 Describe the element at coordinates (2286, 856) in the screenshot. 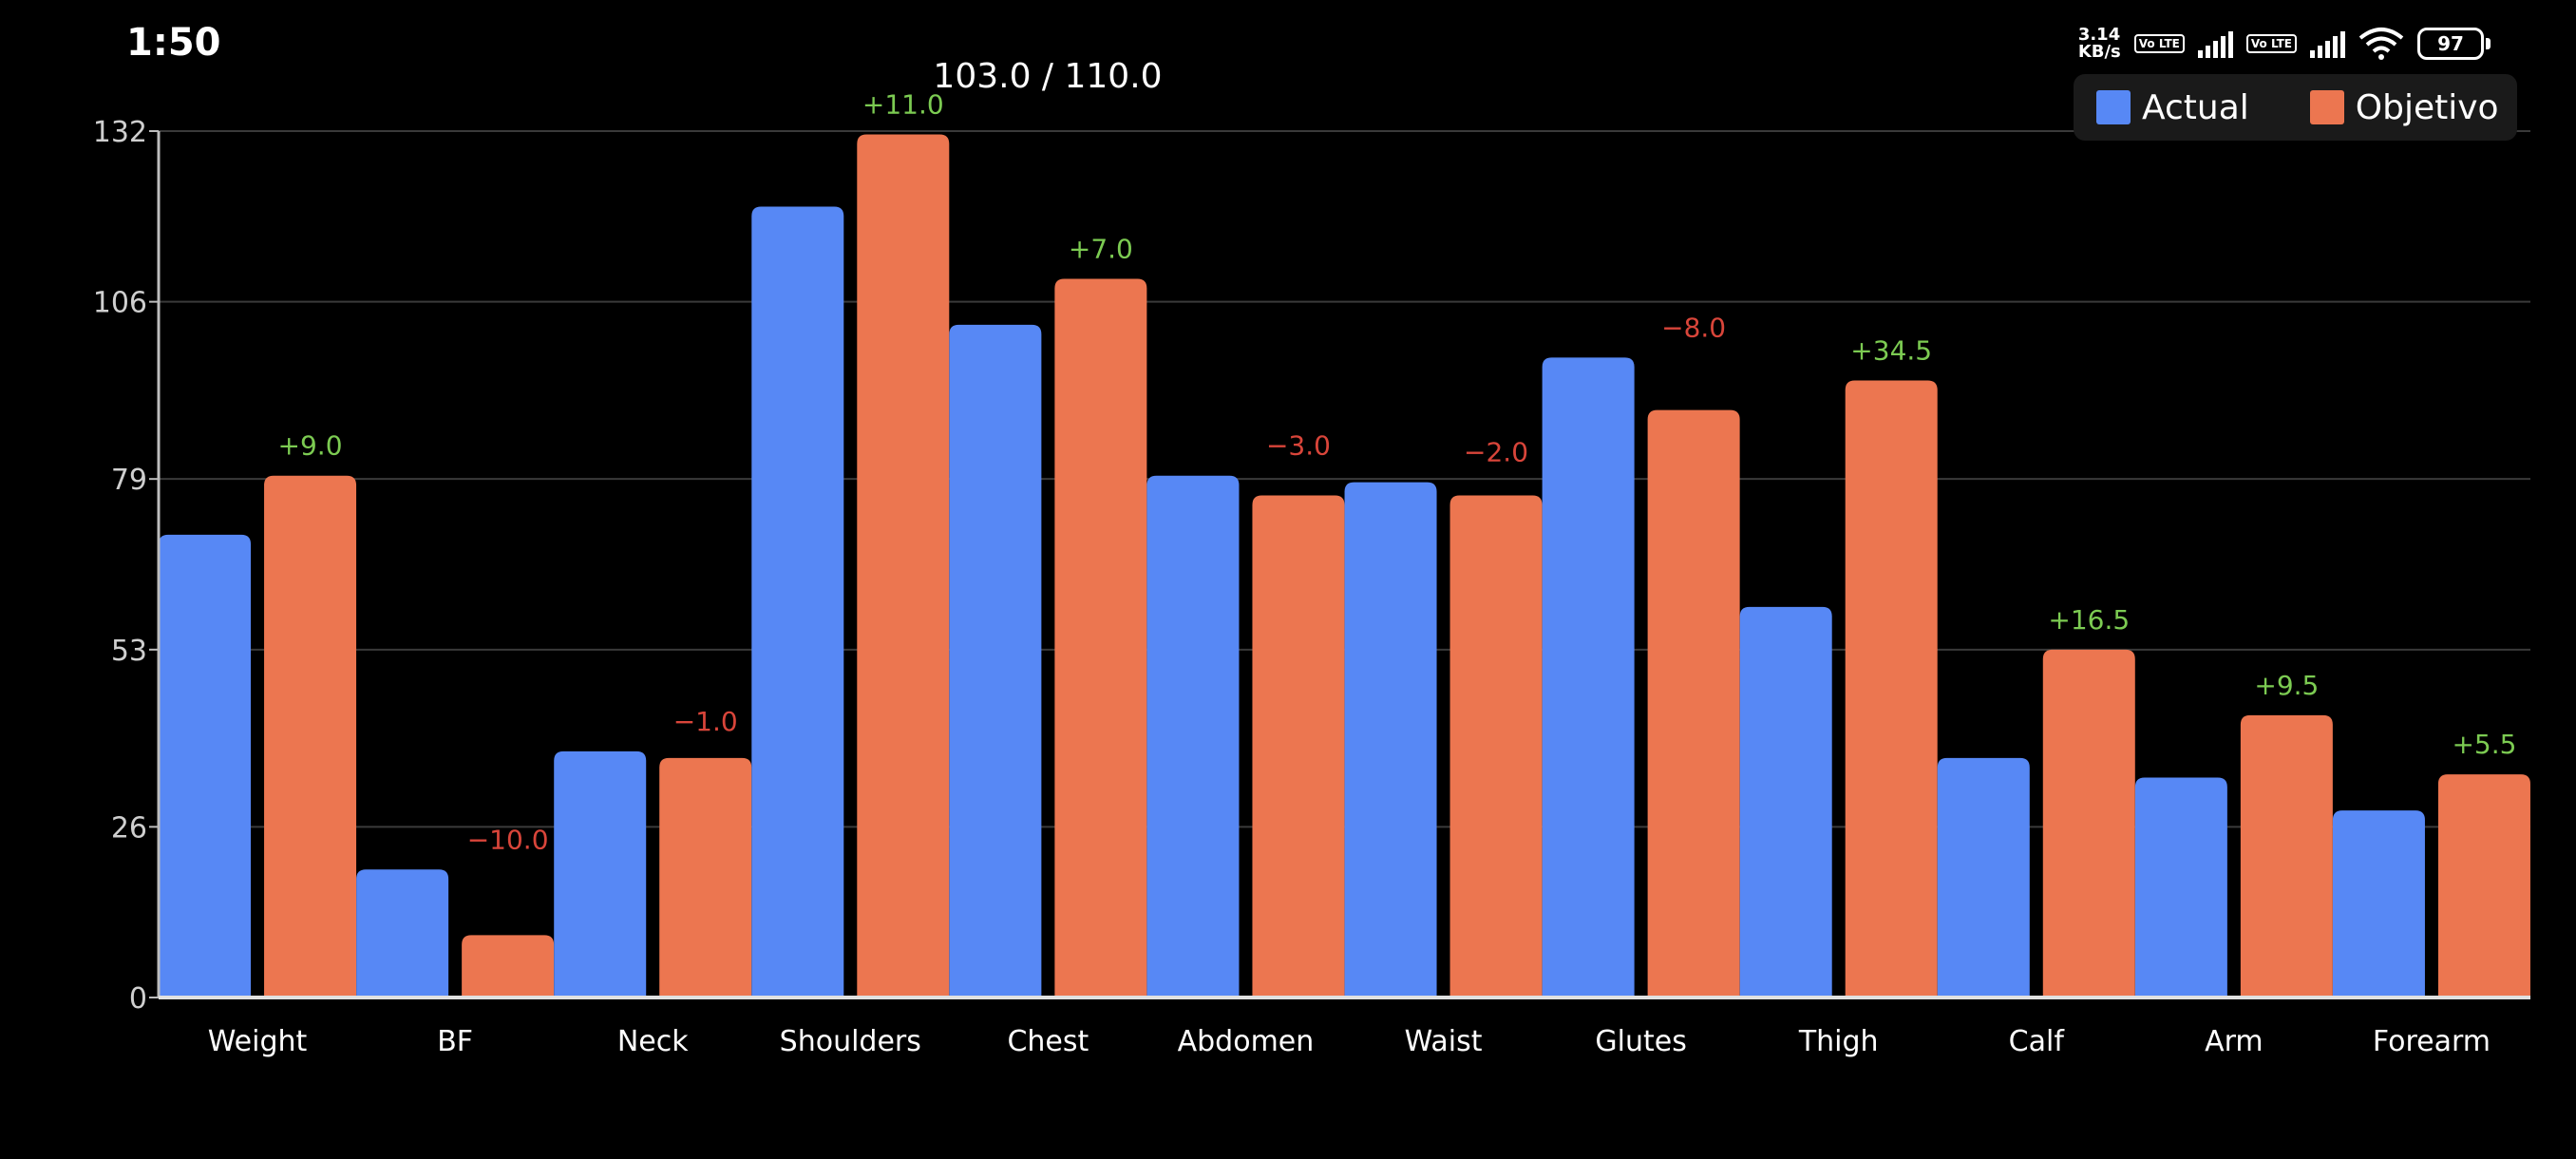

I see `bar-objetivo-arm` at that location.